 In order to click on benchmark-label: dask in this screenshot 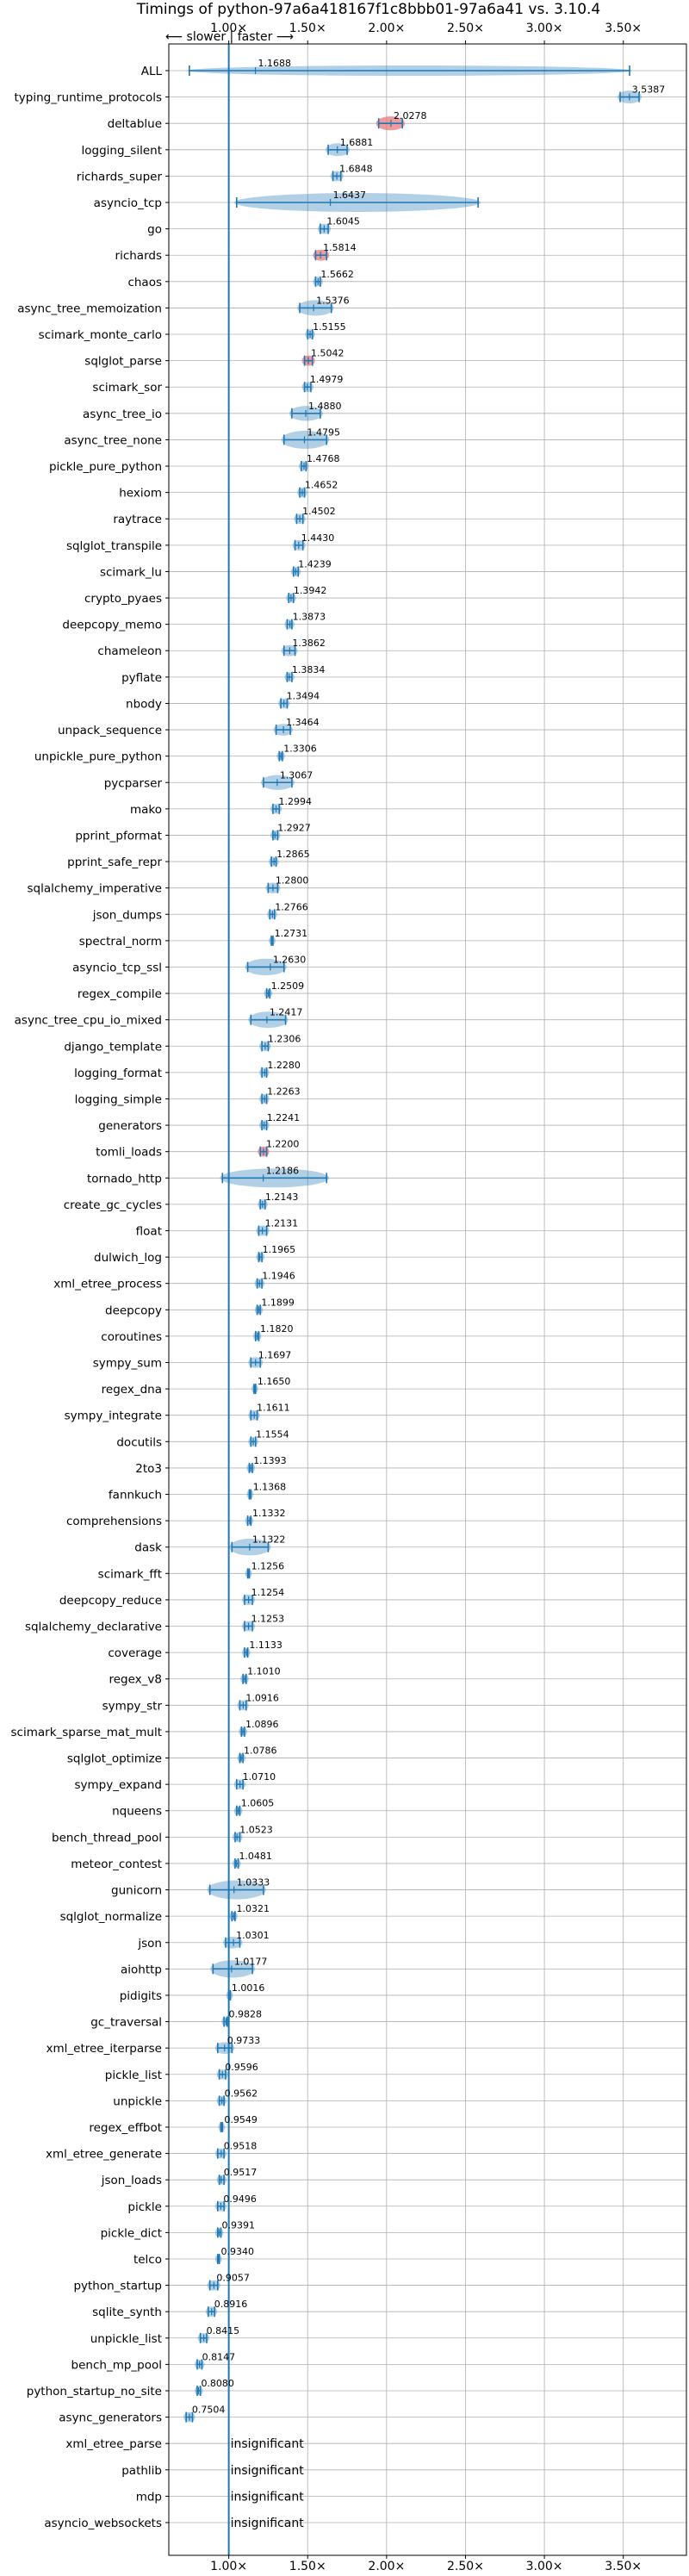, I will do `click(148, 1548)`.